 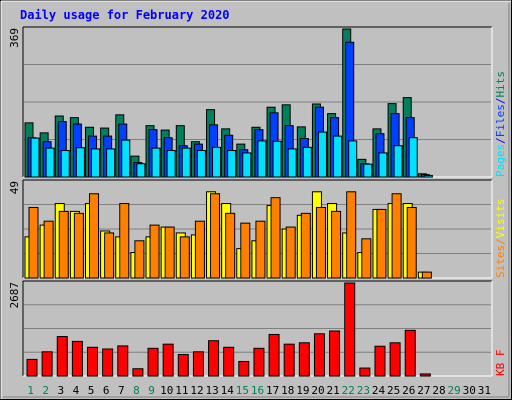 I want to click on axis-max-label: 369, so click(x=14, y=38).